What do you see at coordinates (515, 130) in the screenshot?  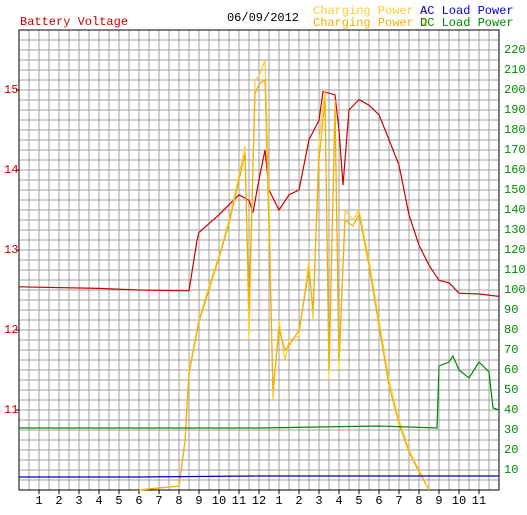 I see `y2-tick-label: 180` at bounding box center [515, 130].